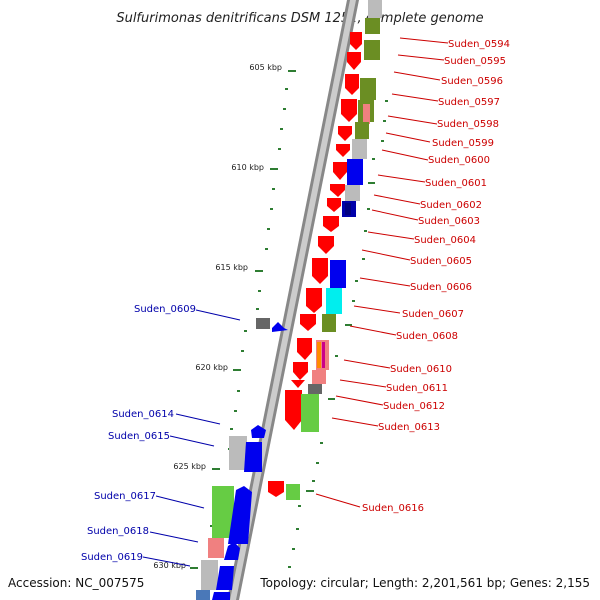  I want to click on forward-strand-track, so click(242, 459).